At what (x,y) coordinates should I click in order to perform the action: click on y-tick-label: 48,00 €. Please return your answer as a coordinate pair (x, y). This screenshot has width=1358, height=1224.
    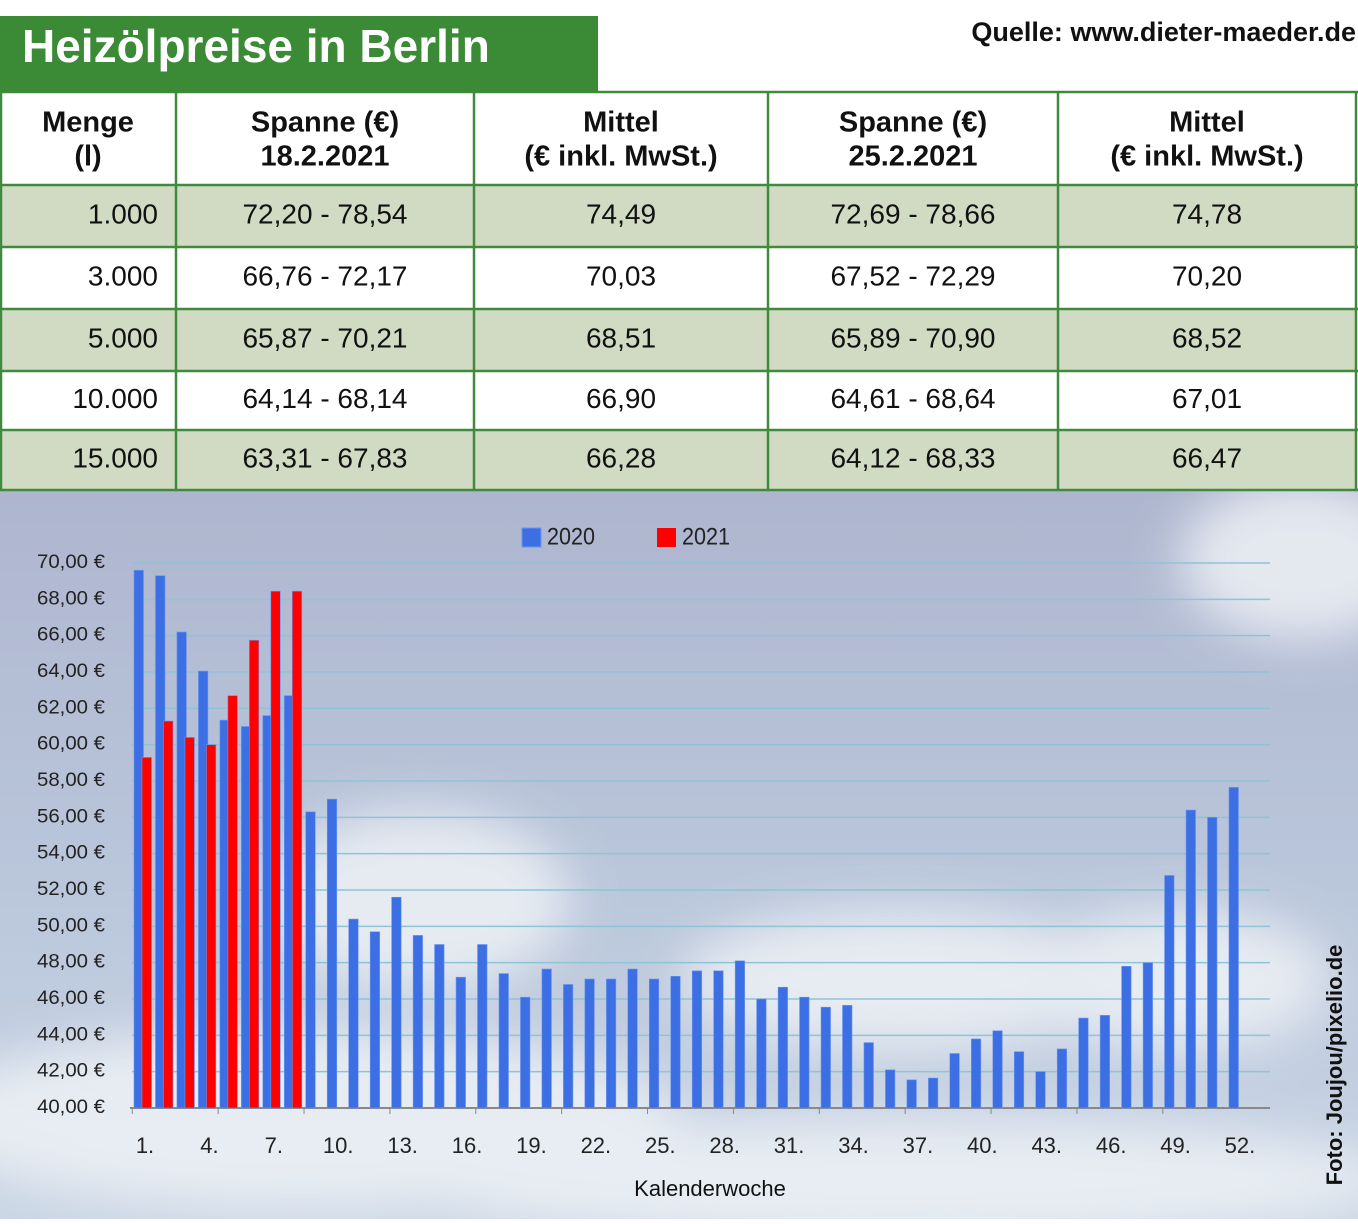
    Looking at the image, I should click on (71, 962).